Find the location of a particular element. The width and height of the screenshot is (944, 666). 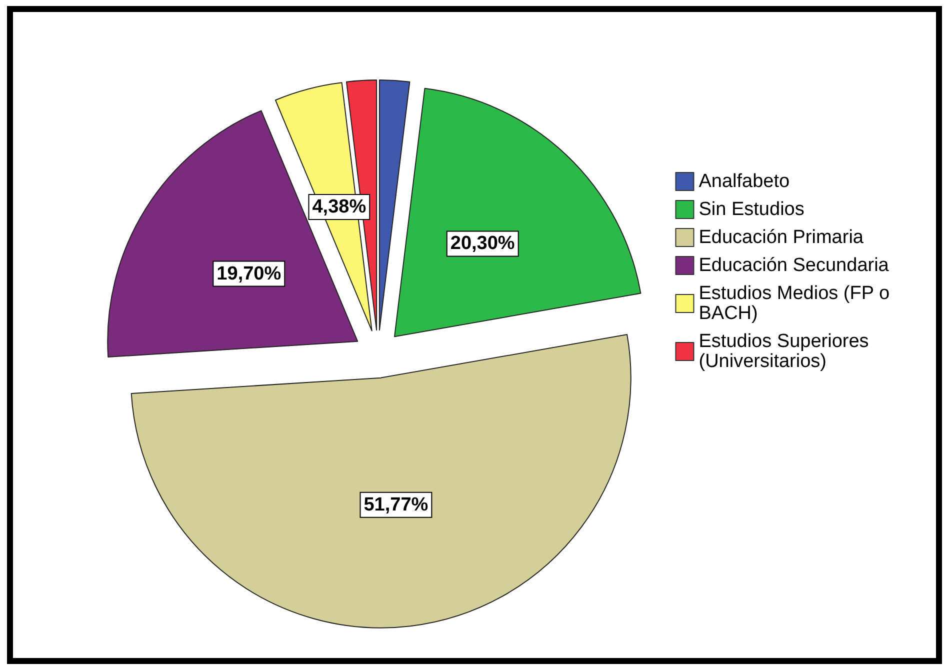

legend-label: Educación Secundaria is located at coordinates (794, 265).